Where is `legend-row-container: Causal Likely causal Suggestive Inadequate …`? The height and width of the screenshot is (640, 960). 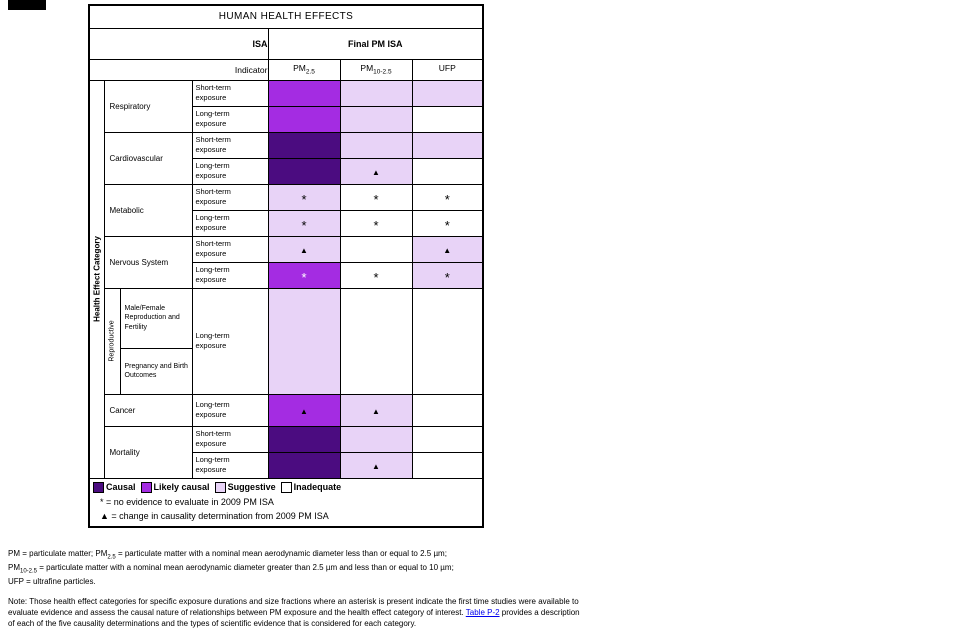
legend-row-container: Causal Likely causal Suggestive Inadequate … is located at coordinates (286, 502).